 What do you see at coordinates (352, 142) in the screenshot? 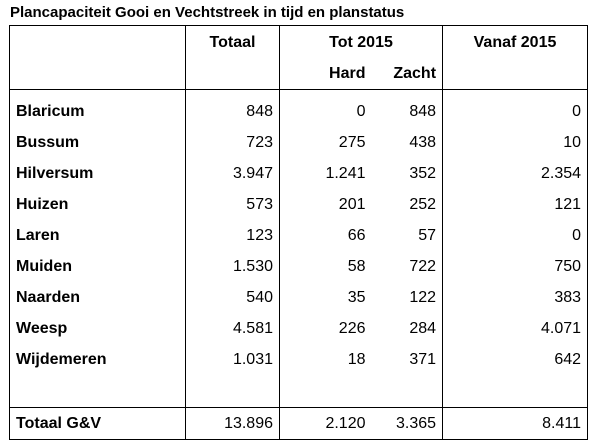
I see `cell-hard: 275` at bounding box center [352, 142].